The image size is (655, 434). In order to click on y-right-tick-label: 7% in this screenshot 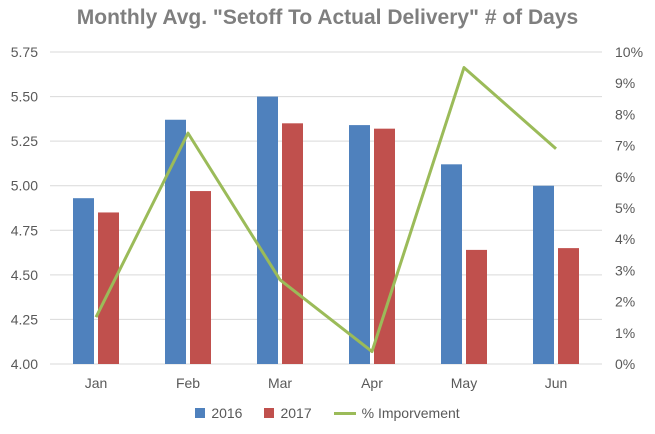, I will do `click(625, 146)`.